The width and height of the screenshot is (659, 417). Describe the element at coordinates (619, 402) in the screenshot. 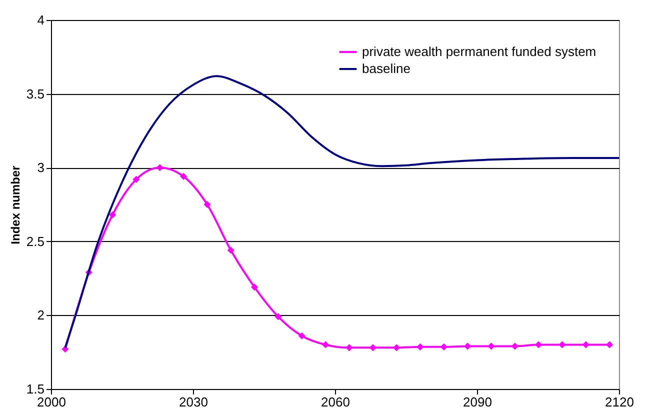

I see `x-tick-label: 2120` at that location.